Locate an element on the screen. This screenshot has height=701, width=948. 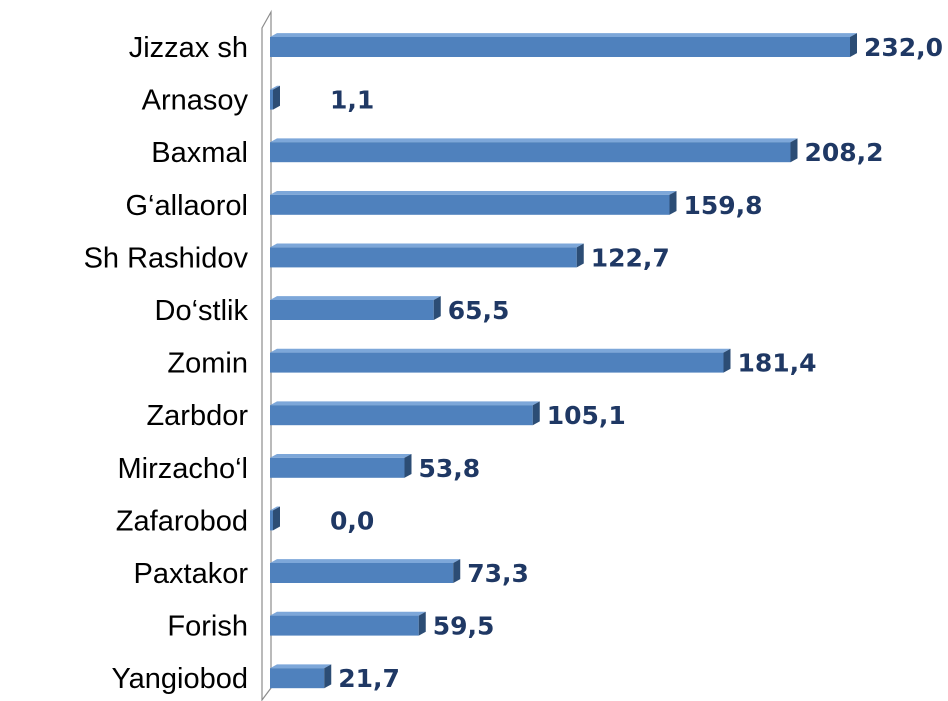
value-label: 181,4 is located at coordinates (777, 363).